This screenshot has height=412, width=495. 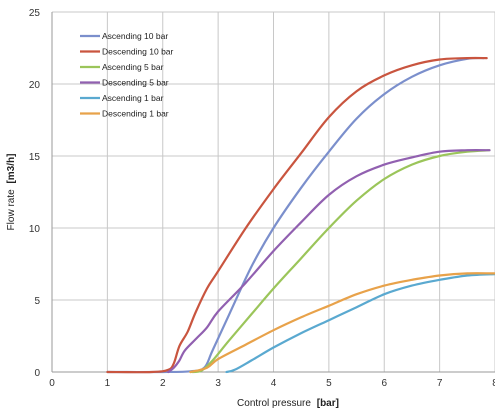 What do you see at coordinates (440, 383) in the screenshot?
I see `x-tick-label: 7` at bounding box center [440, 383].